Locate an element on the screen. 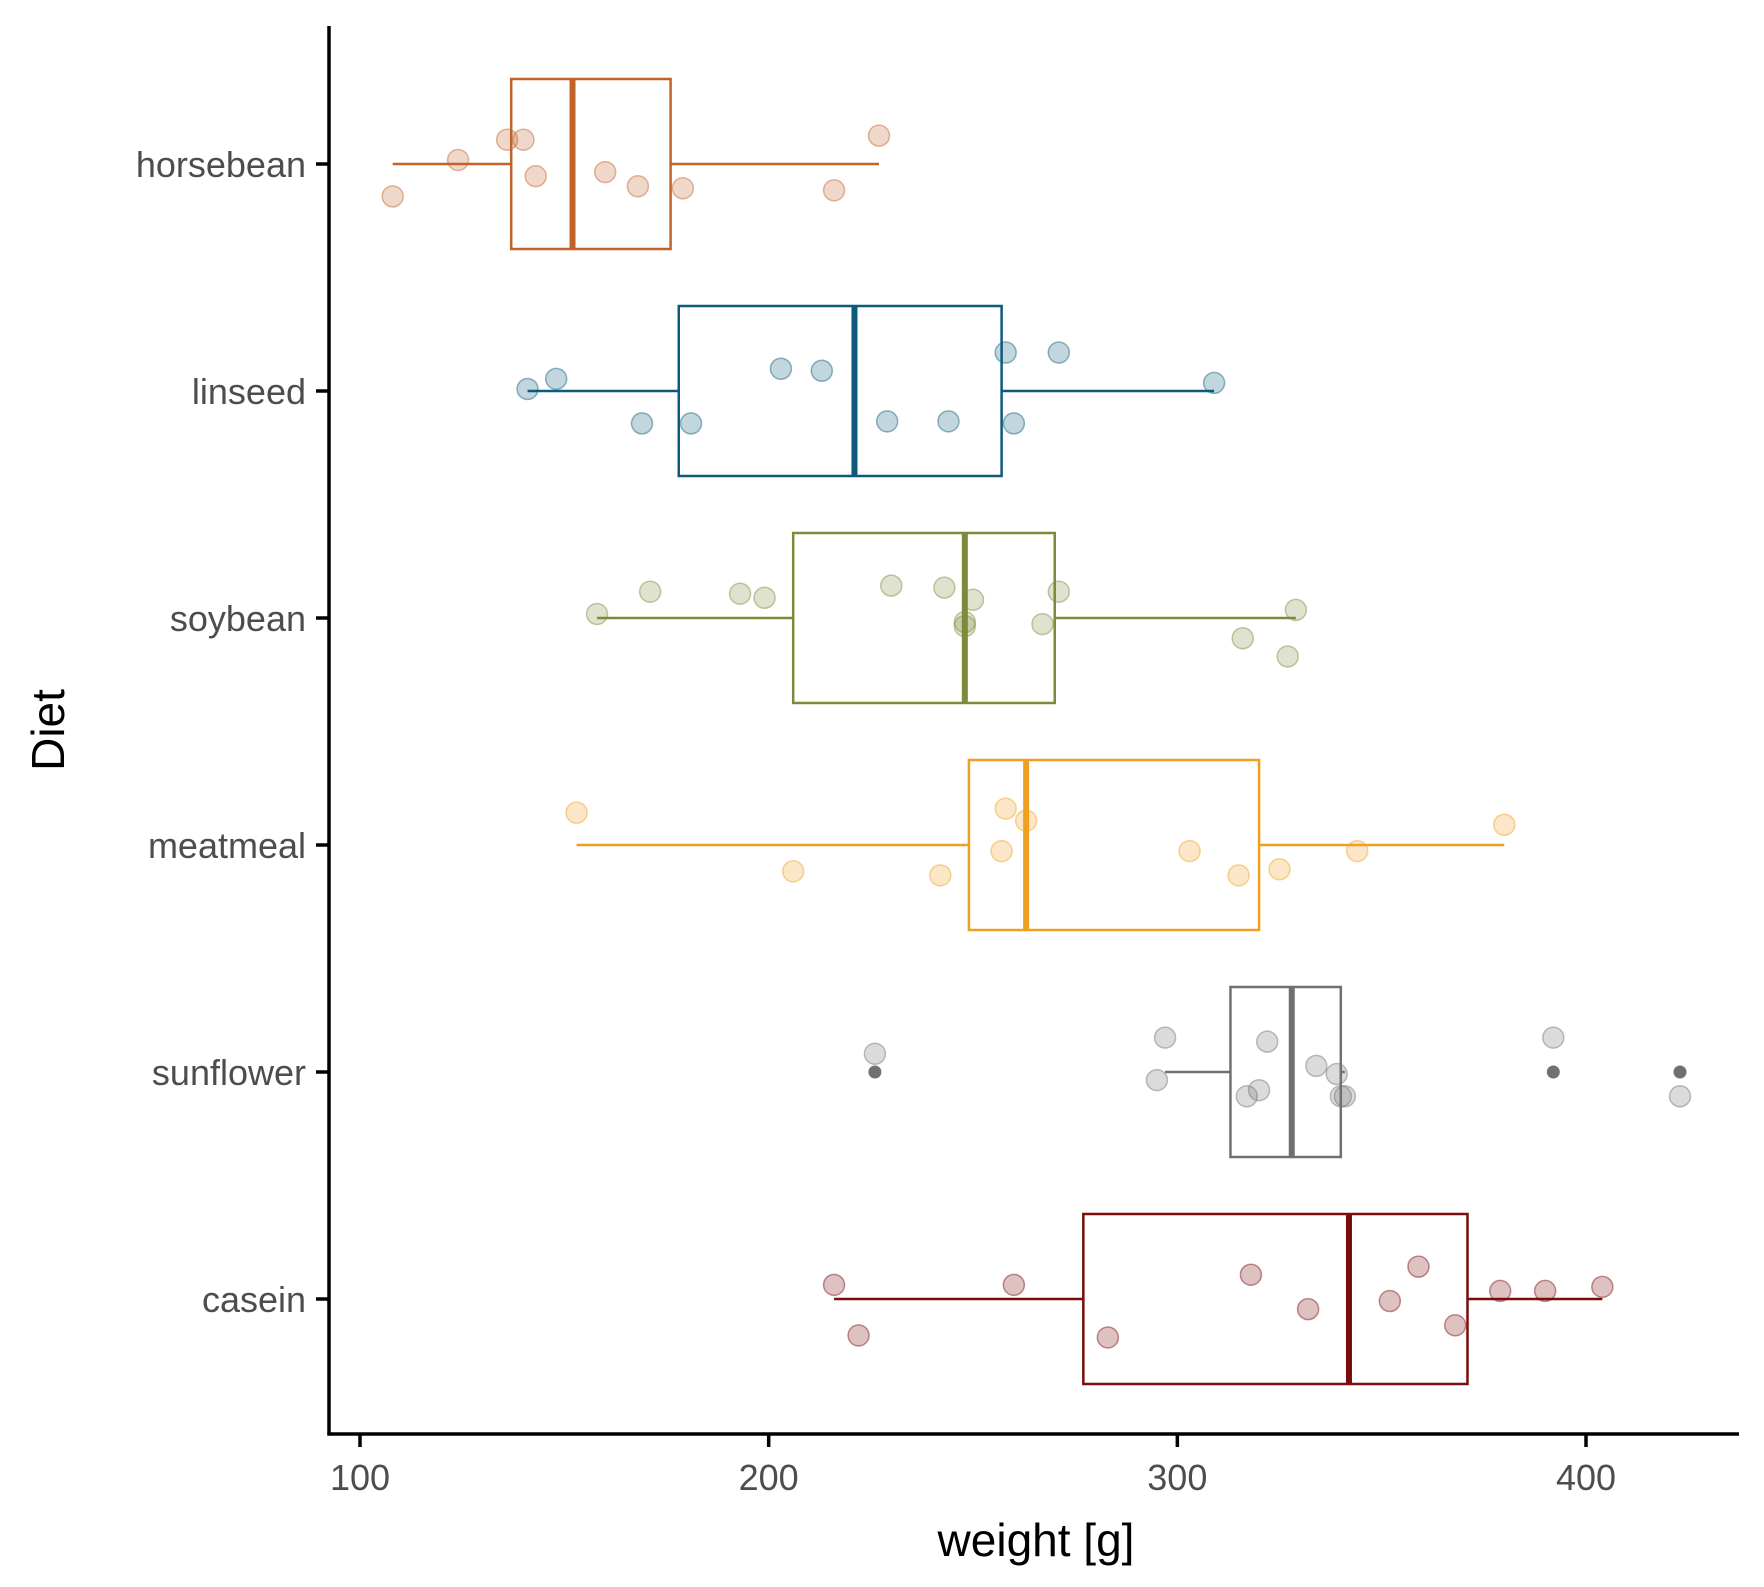  x-tick-label-300: 300 is located at coordinates (1177, 1477).